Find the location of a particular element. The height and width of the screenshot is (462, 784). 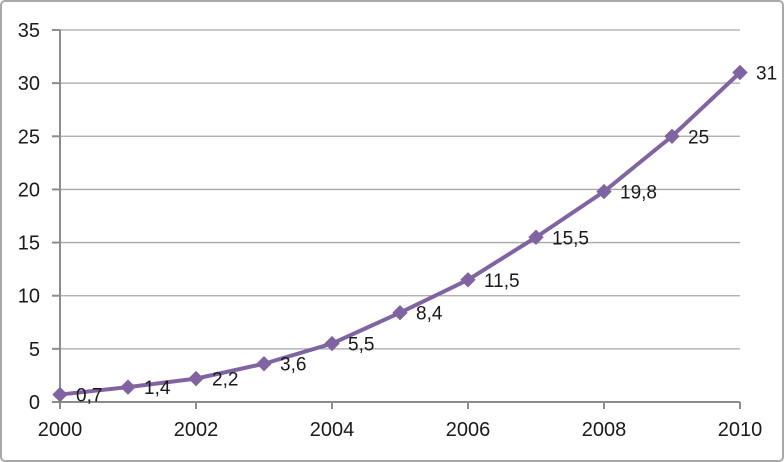

x-tick-label: 2002 is located at coordinates (196, 430).